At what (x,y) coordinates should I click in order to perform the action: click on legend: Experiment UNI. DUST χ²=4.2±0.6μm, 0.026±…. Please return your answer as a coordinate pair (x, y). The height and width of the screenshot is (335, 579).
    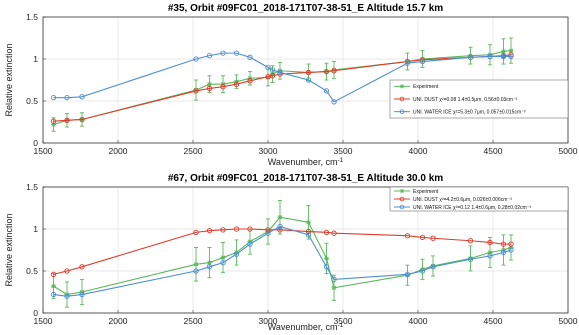
    Looking at the image, I should click on (479, 199).